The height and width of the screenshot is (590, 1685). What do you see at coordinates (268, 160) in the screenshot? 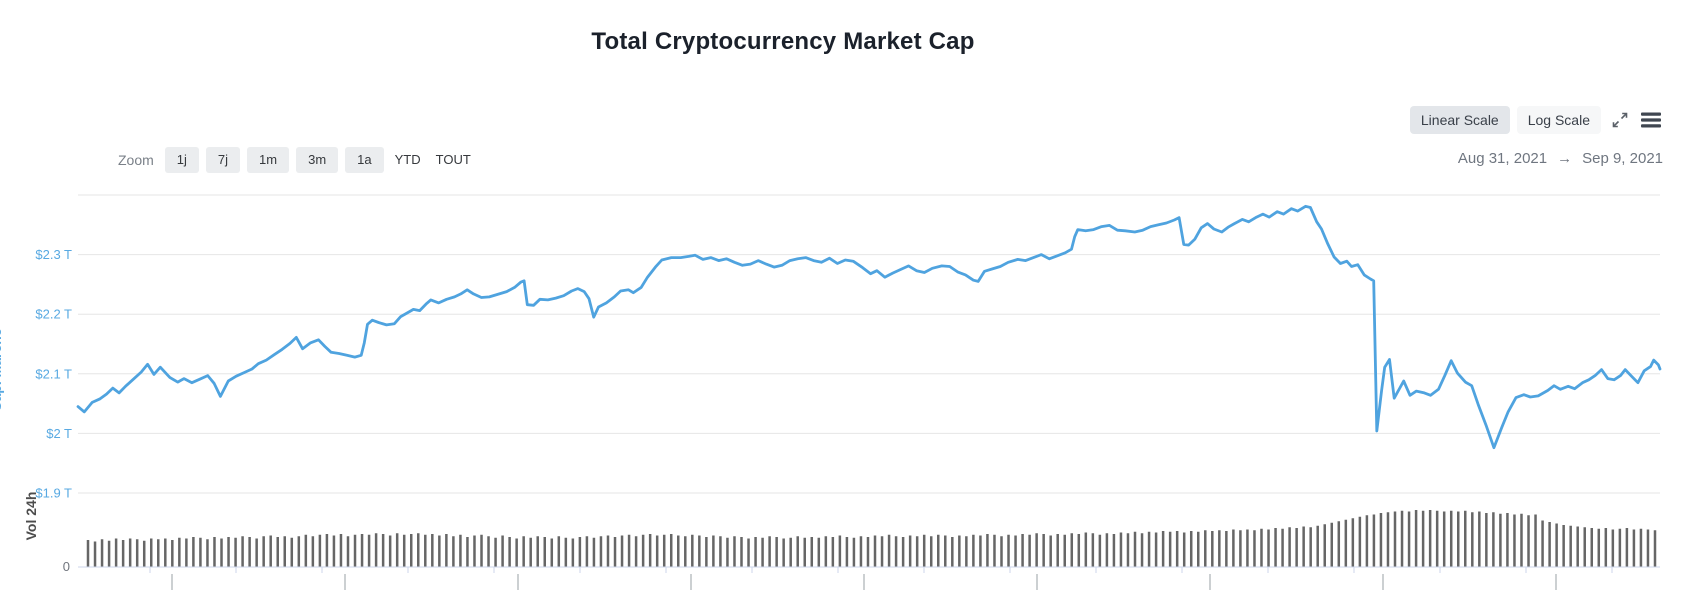
I see `range-button-1m: 1m` at bounding box center [268, 160].